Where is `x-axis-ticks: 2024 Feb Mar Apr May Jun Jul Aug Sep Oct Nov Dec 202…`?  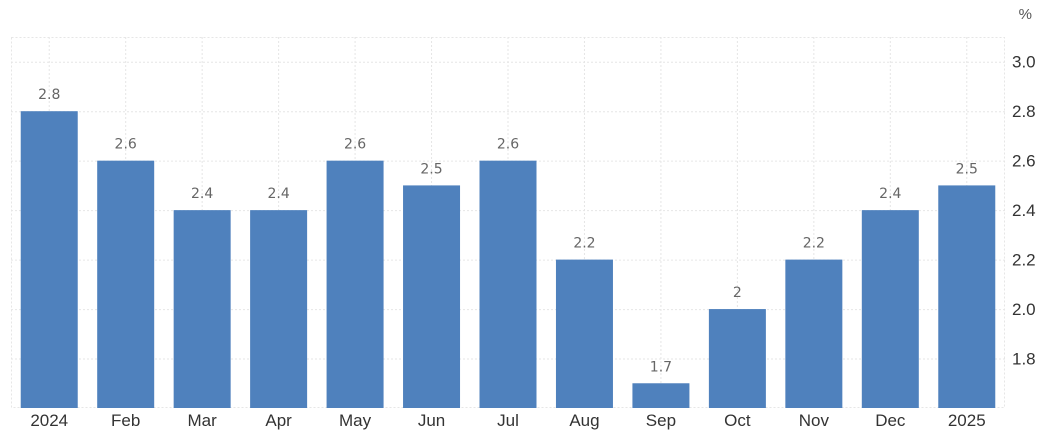
x-axis-ticks: 2024 Feb Mar Apr May Jun Jul Aug Sep Oct Nov Dec 202… is located at coordinates (507, 420).